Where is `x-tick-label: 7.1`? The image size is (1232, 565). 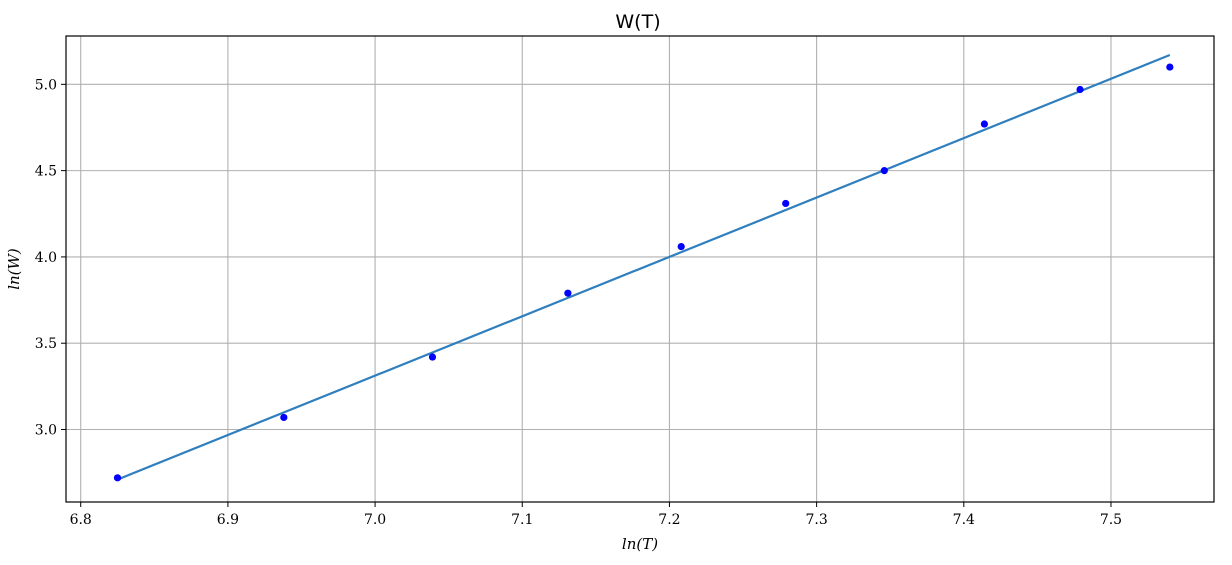 x-tick-label: 7.1 is located at coordinates (522, 520).